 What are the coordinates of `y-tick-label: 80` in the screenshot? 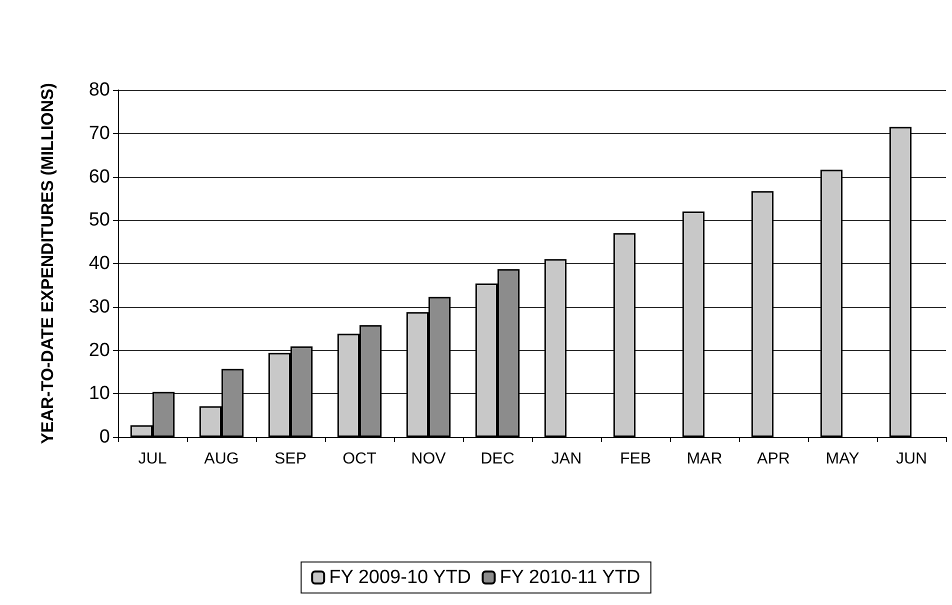 It's located at (99, 90).